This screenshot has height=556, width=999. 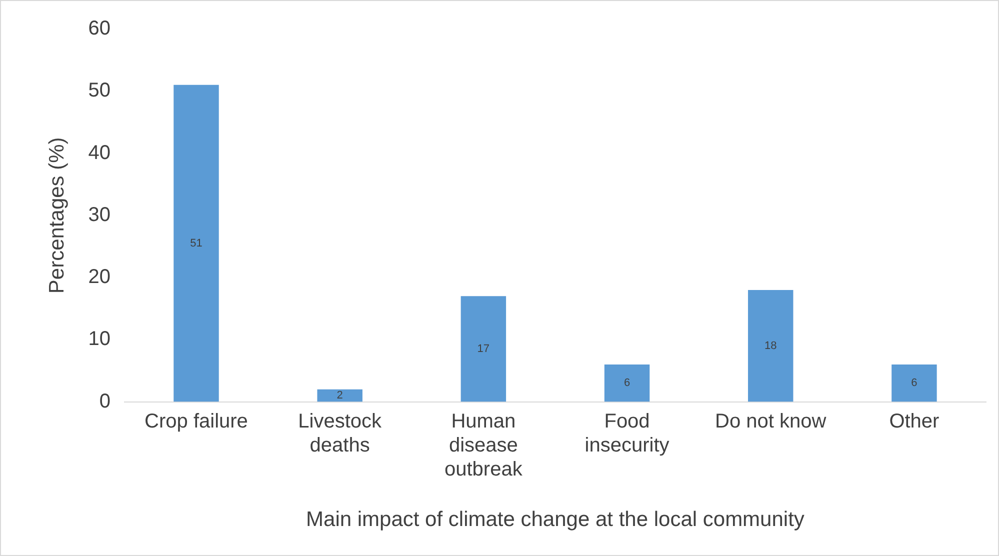 What do you see at coordinates (627, 433) in the screenshot?
I see `x-tick-label: Food insecurity` at bounding box center [627, 433].